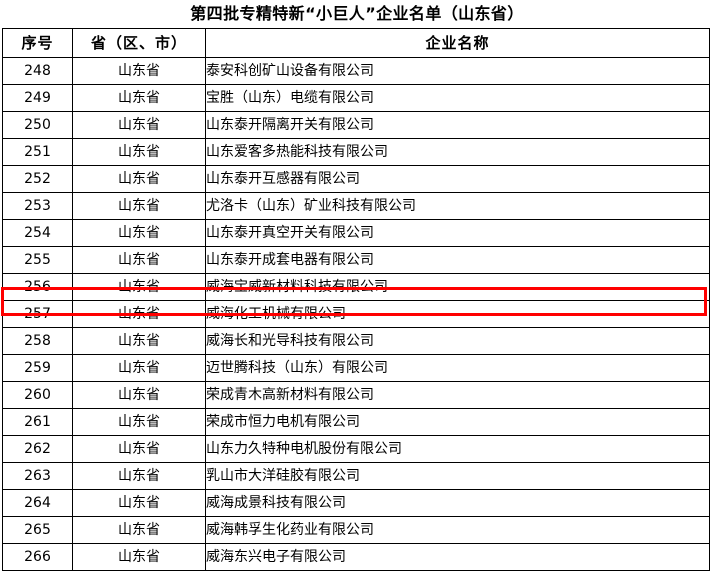 Image resolution: width=714 pixels, height=571 pixels. I want to click on cell-company-name: 迈世腾科技（山东）有限公司, so click(457, 368).